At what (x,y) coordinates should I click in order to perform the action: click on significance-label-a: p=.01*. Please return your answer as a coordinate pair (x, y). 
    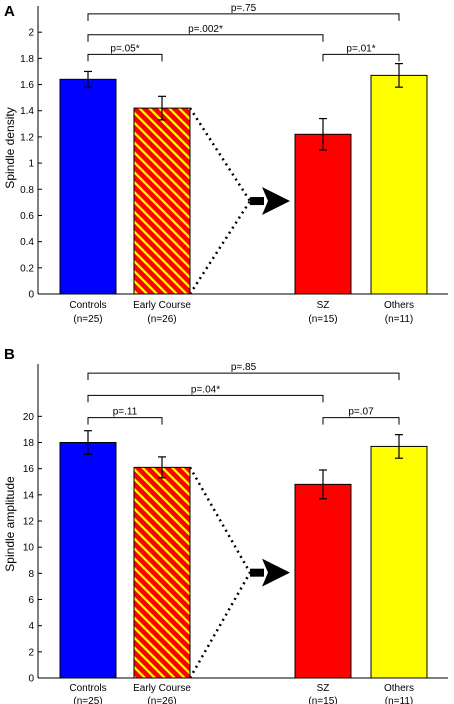
    Looking at the image, I should click on (360, 48).